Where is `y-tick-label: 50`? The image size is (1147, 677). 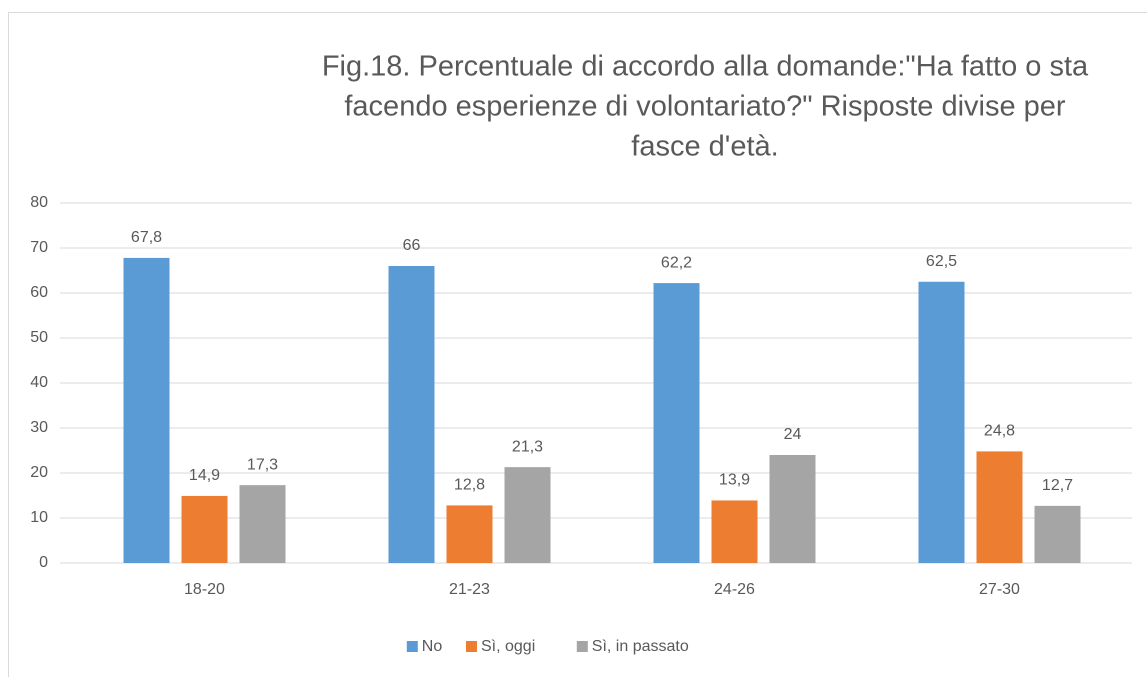
y-tick-label: 50 is located at coordinates (39, 337).